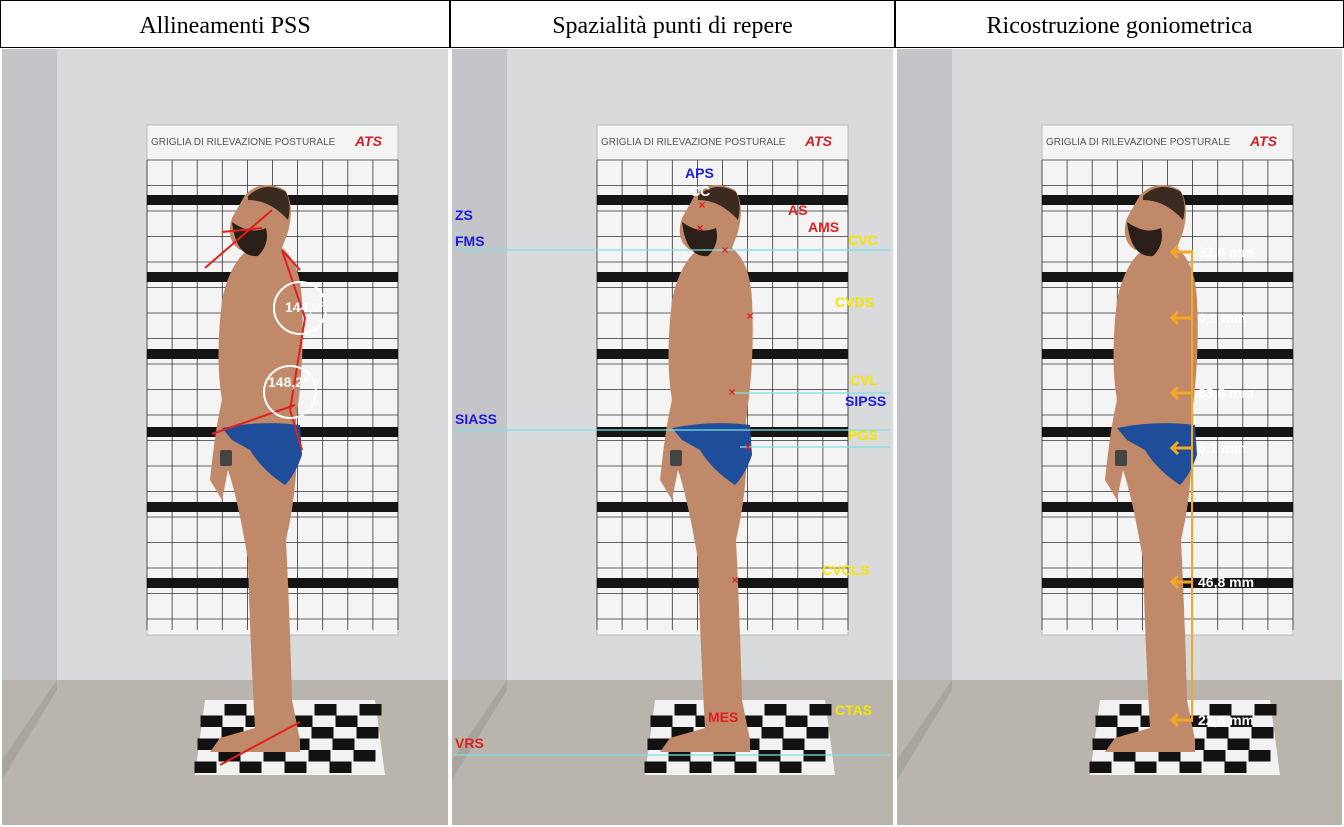  I want to click on angle-label: 148,2°, so click(288, 382).